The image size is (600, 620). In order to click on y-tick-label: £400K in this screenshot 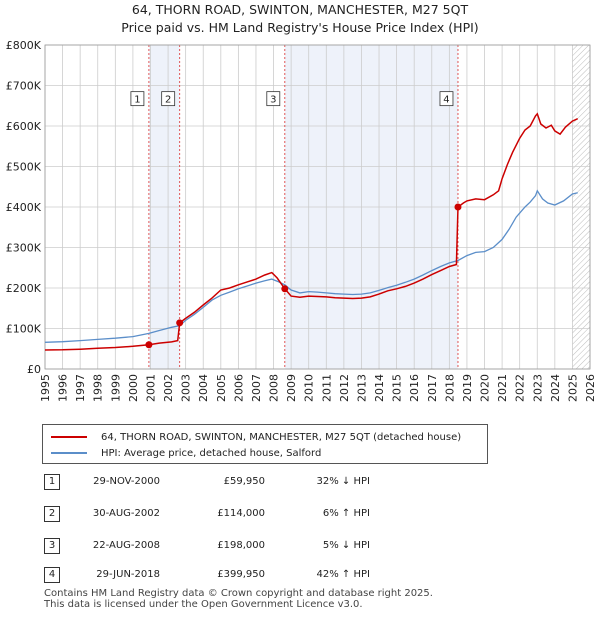, I will do `click(24, 207)`.